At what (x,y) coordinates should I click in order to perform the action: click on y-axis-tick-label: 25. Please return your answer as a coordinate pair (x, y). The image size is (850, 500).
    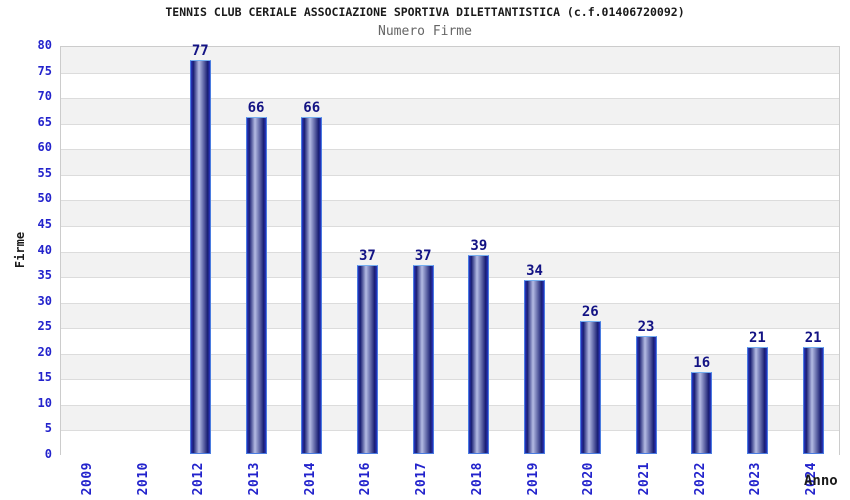
    Looking at the image, I should click on (44, 326).